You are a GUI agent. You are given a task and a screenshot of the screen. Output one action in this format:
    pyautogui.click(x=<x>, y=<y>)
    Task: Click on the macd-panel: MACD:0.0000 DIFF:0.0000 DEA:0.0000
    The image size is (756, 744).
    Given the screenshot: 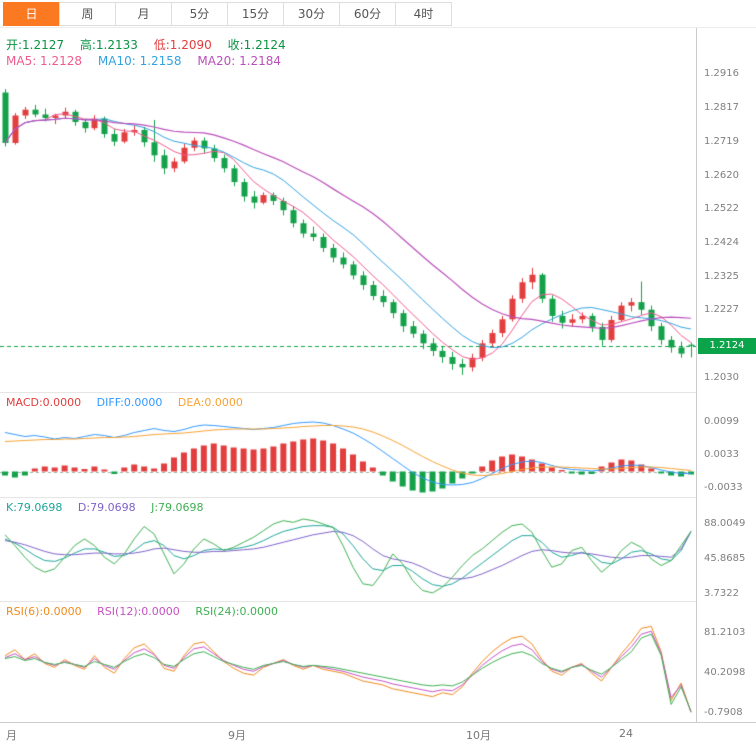 What is the action you would take?
    pyautogui.click(x=348, y=444)
    